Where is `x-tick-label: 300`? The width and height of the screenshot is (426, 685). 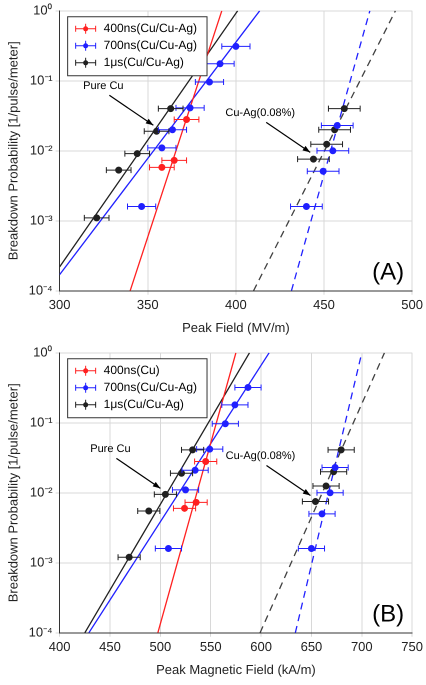
x-tick-label: 300 is located at coordinates (59, 304).